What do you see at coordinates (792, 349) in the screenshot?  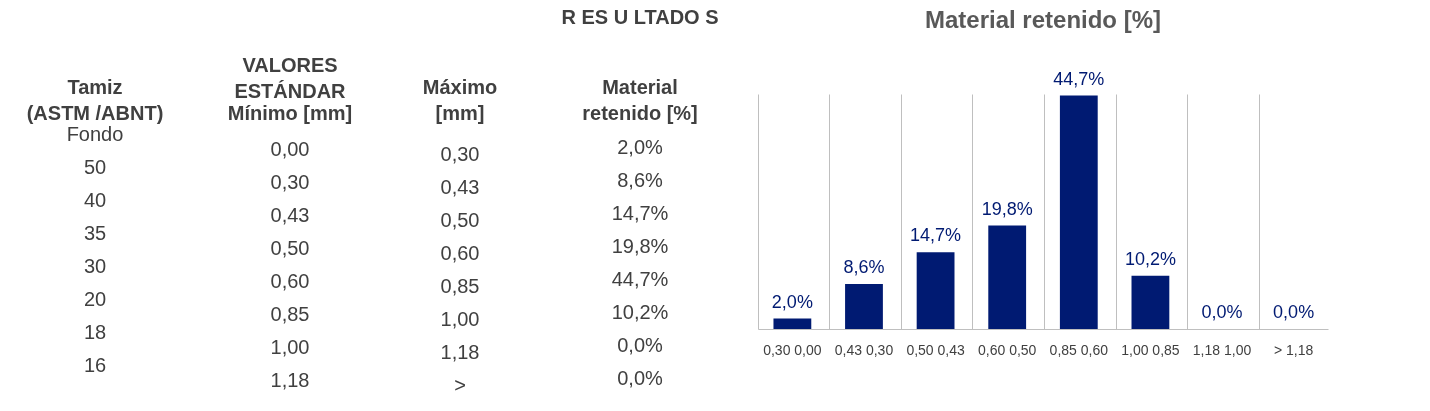 I see `x-tick-label: 0,30 0,00` at bounding box center [792, 349].